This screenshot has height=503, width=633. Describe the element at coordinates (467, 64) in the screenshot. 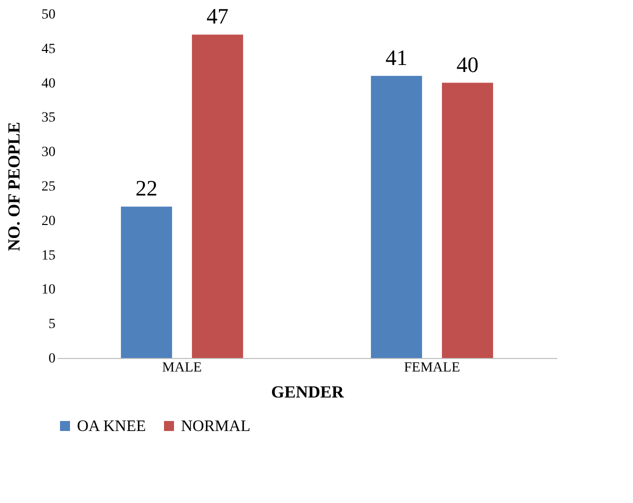

I see `data-label: 40` at that location.